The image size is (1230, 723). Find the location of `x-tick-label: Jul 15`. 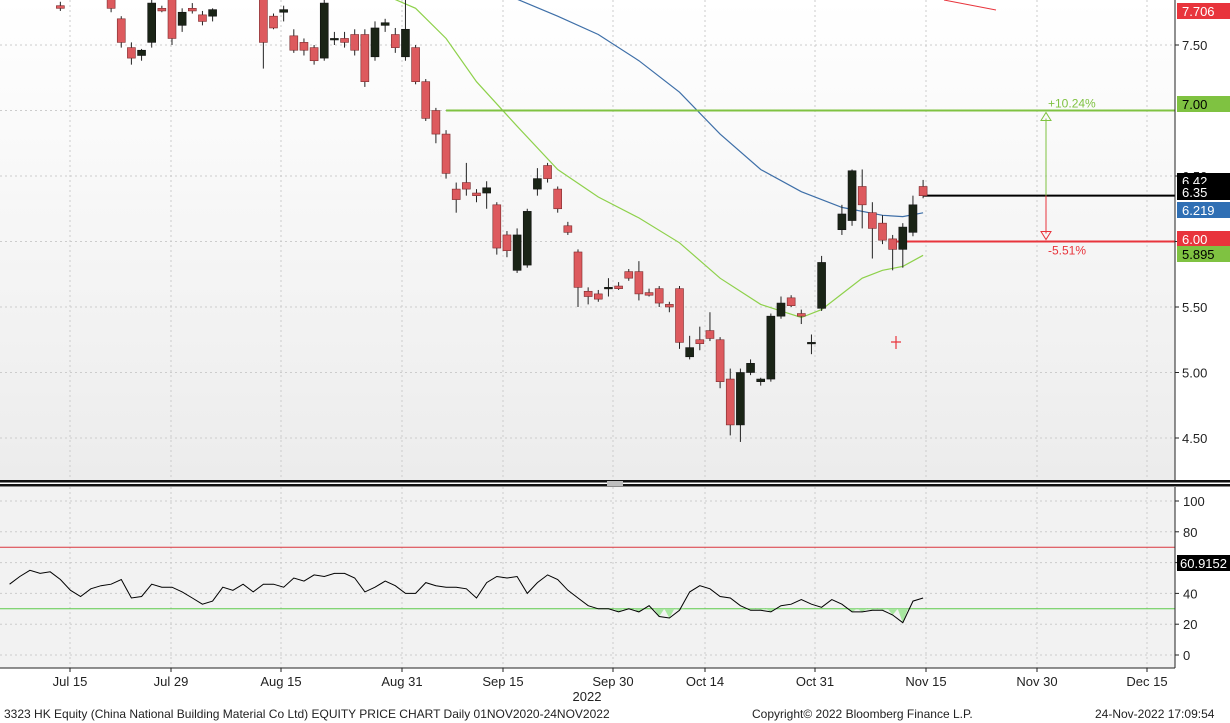

x-tick-label: Jul 15 is located at coordinates (70, 681).